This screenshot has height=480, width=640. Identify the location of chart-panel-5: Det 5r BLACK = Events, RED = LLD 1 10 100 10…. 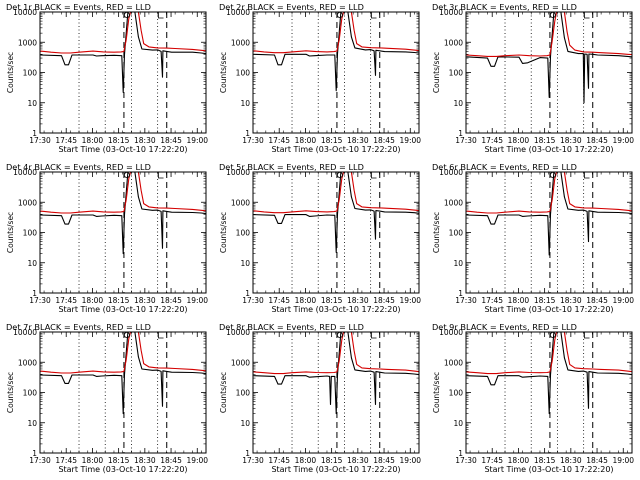
(320, 238).